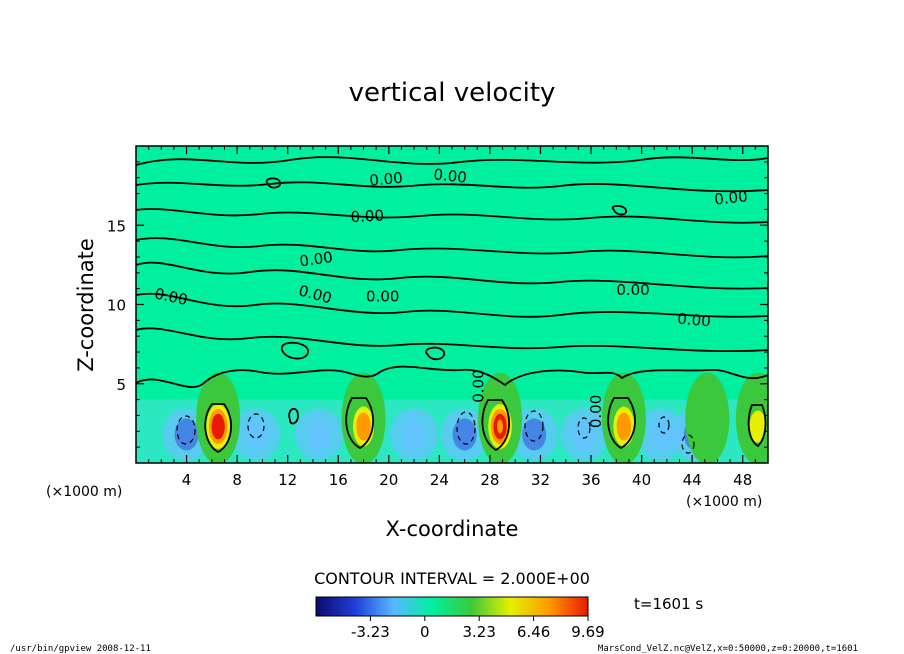  What do you see at coordinates (338, 480) in the screenshot?
I see `x-tick-label: 16` at bounding box center [338, 480].